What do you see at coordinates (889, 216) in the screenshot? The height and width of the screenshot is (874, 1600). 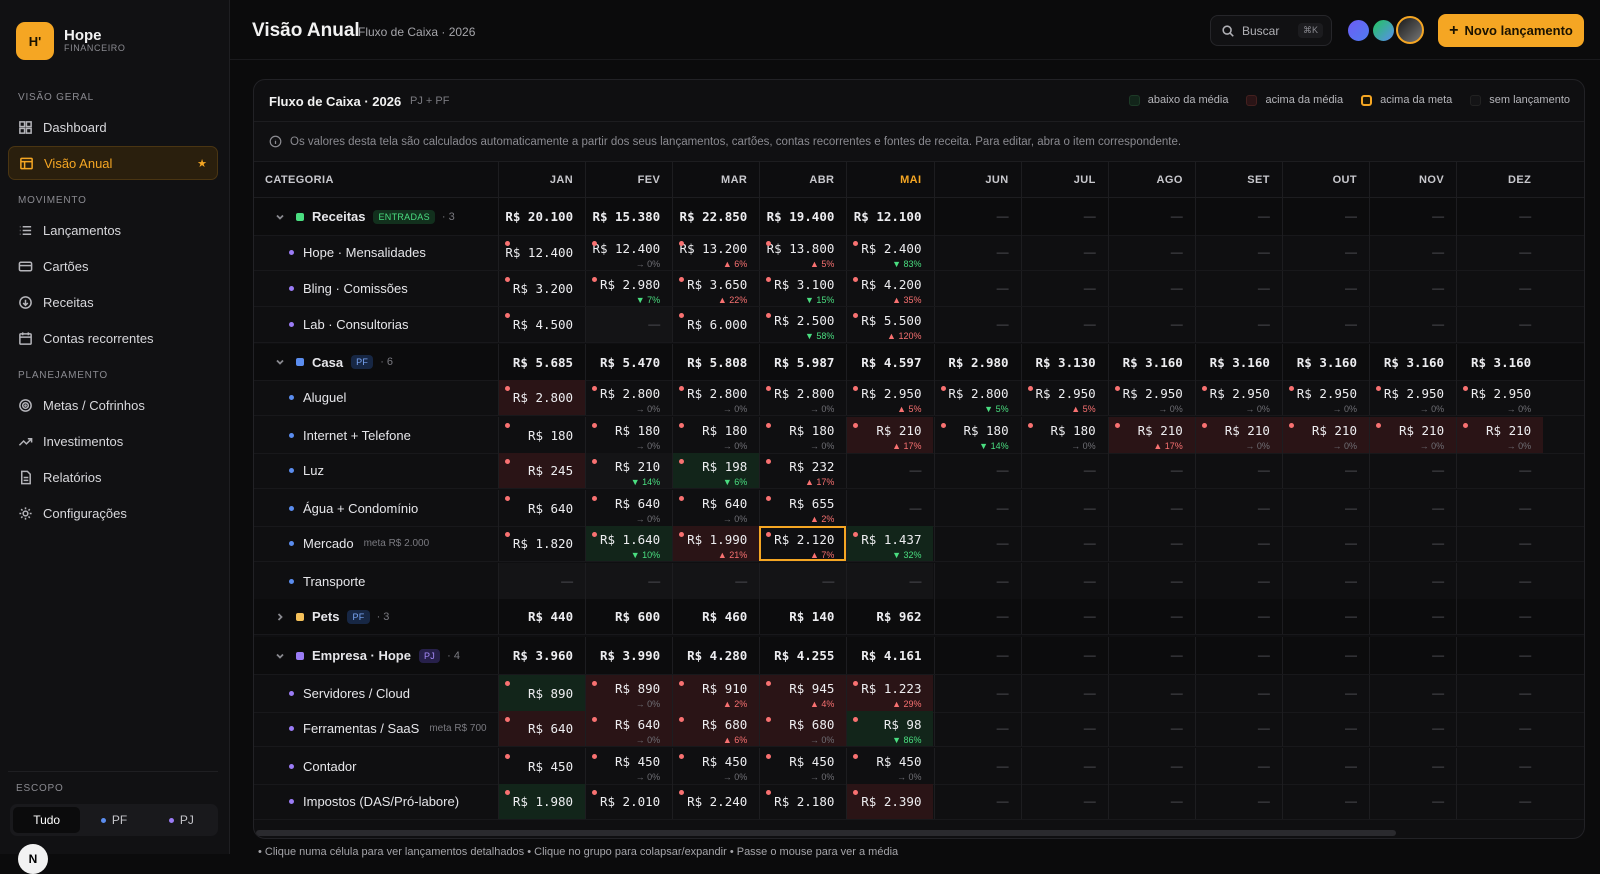 I see `month-cell: R$ 12.100` at bounding box center [889, 216].